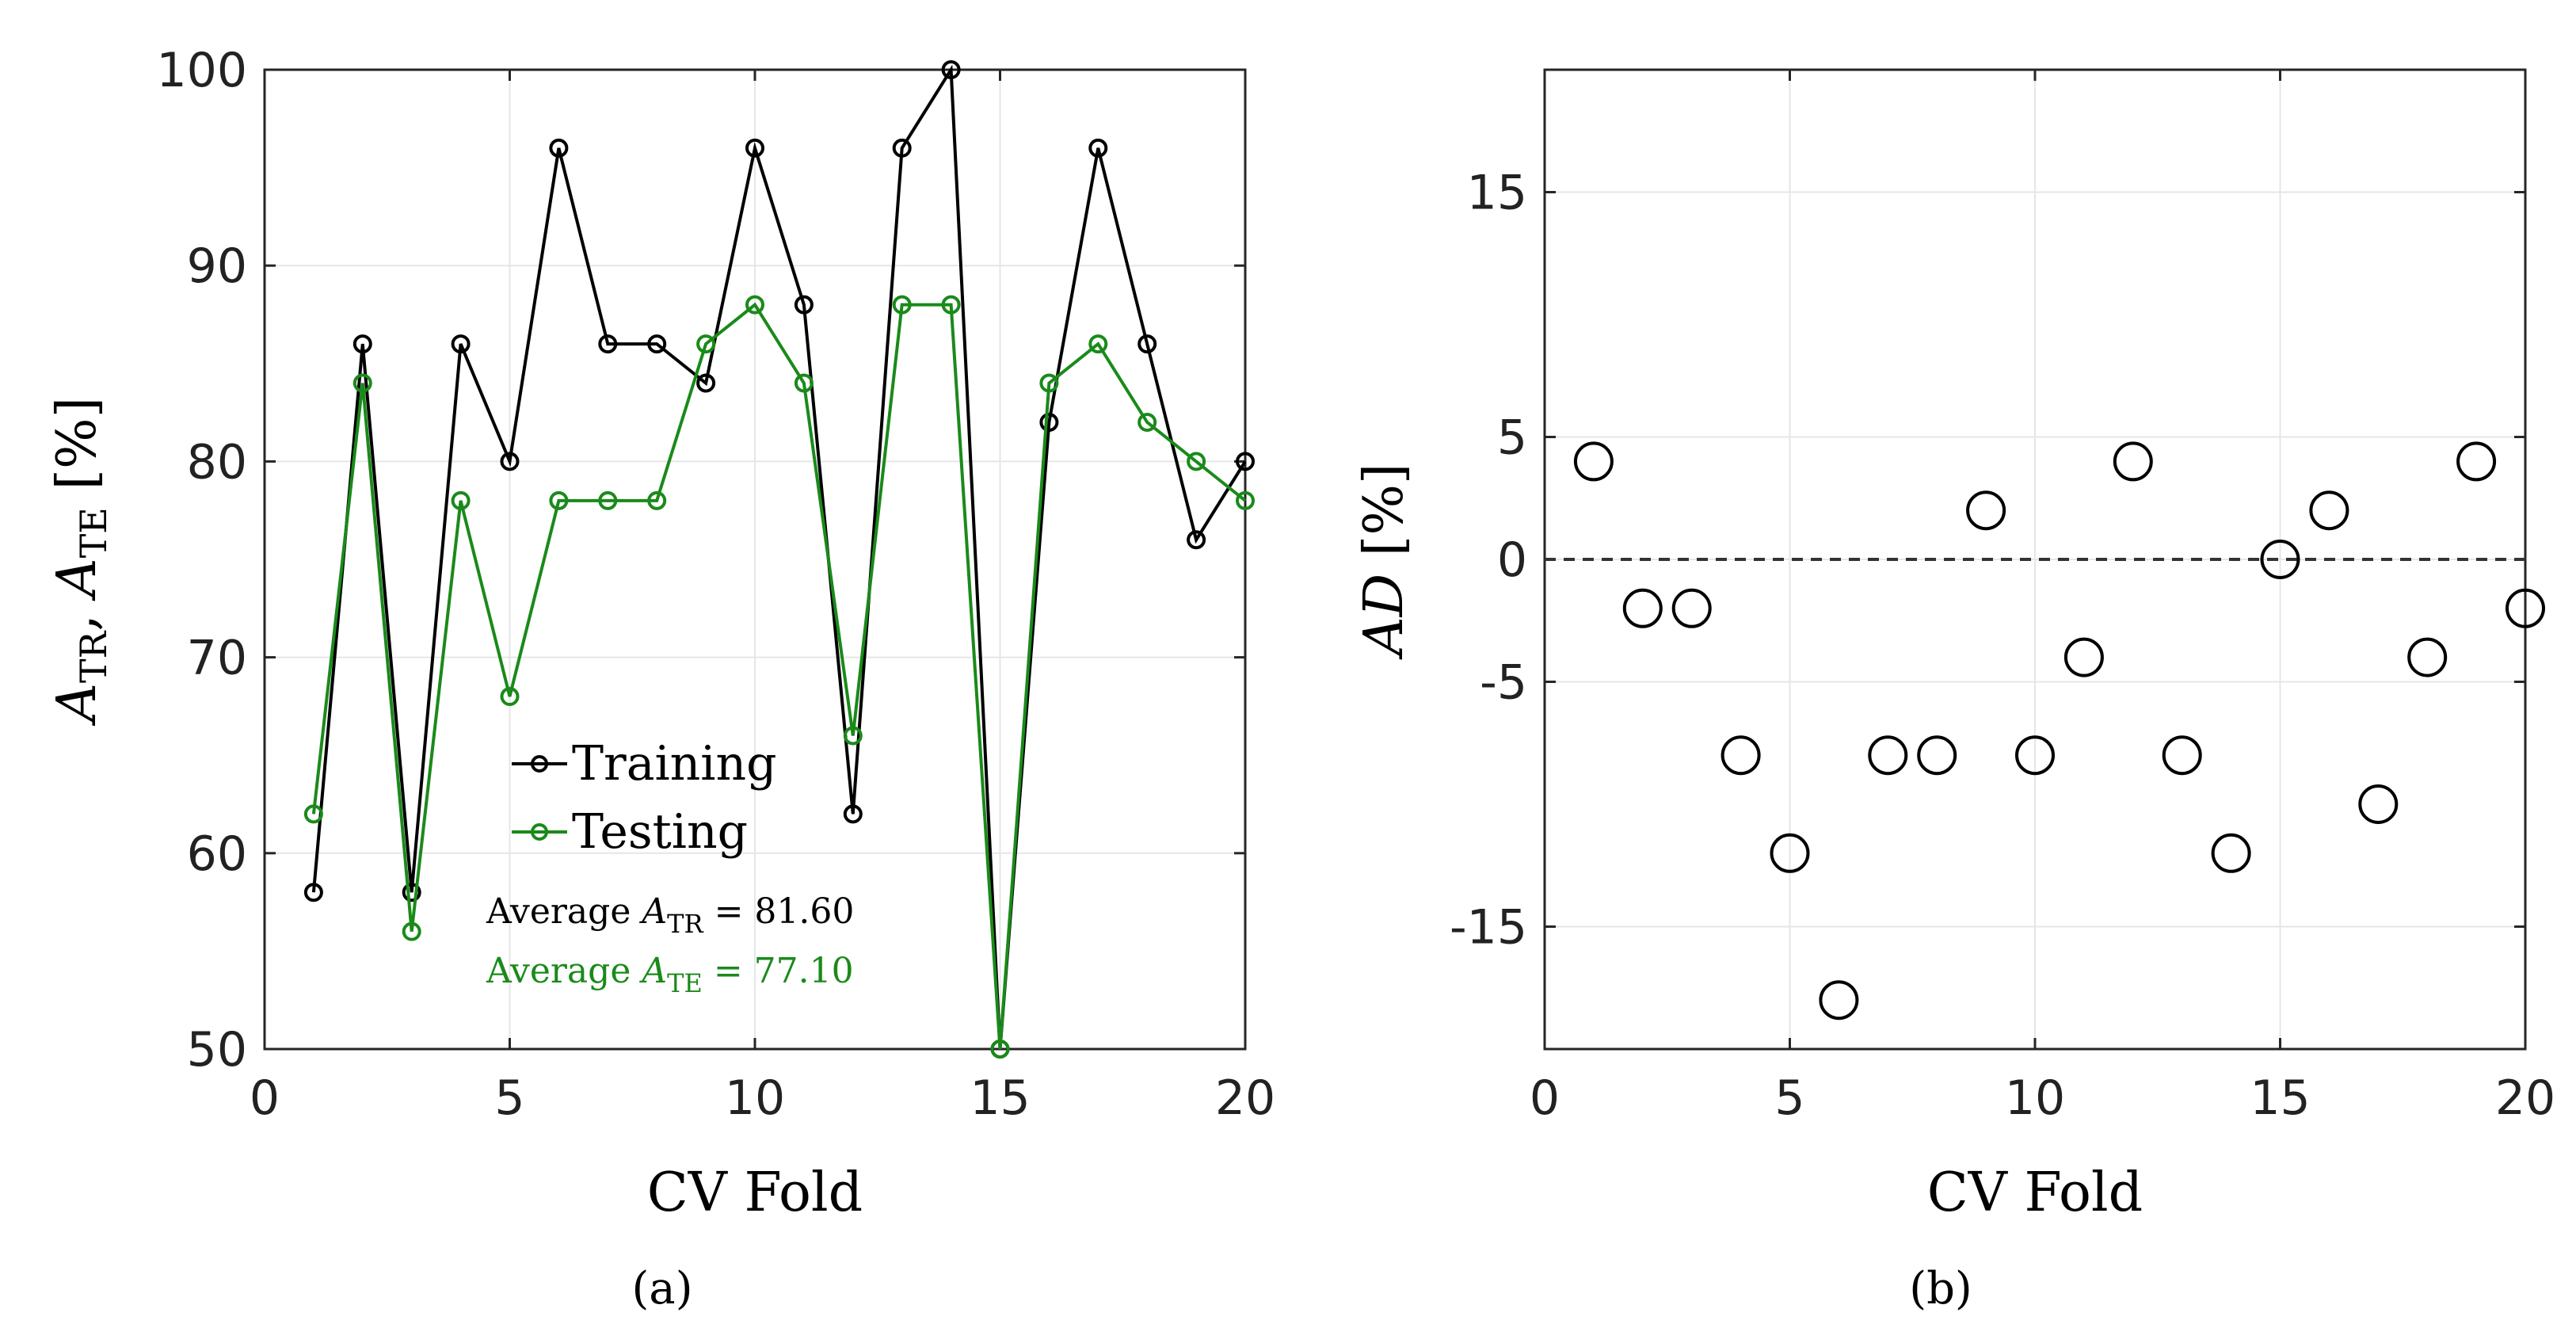 This screenshot has height=1343, width=2576. I want to click on avg-training-var: A, so click(652, 911).